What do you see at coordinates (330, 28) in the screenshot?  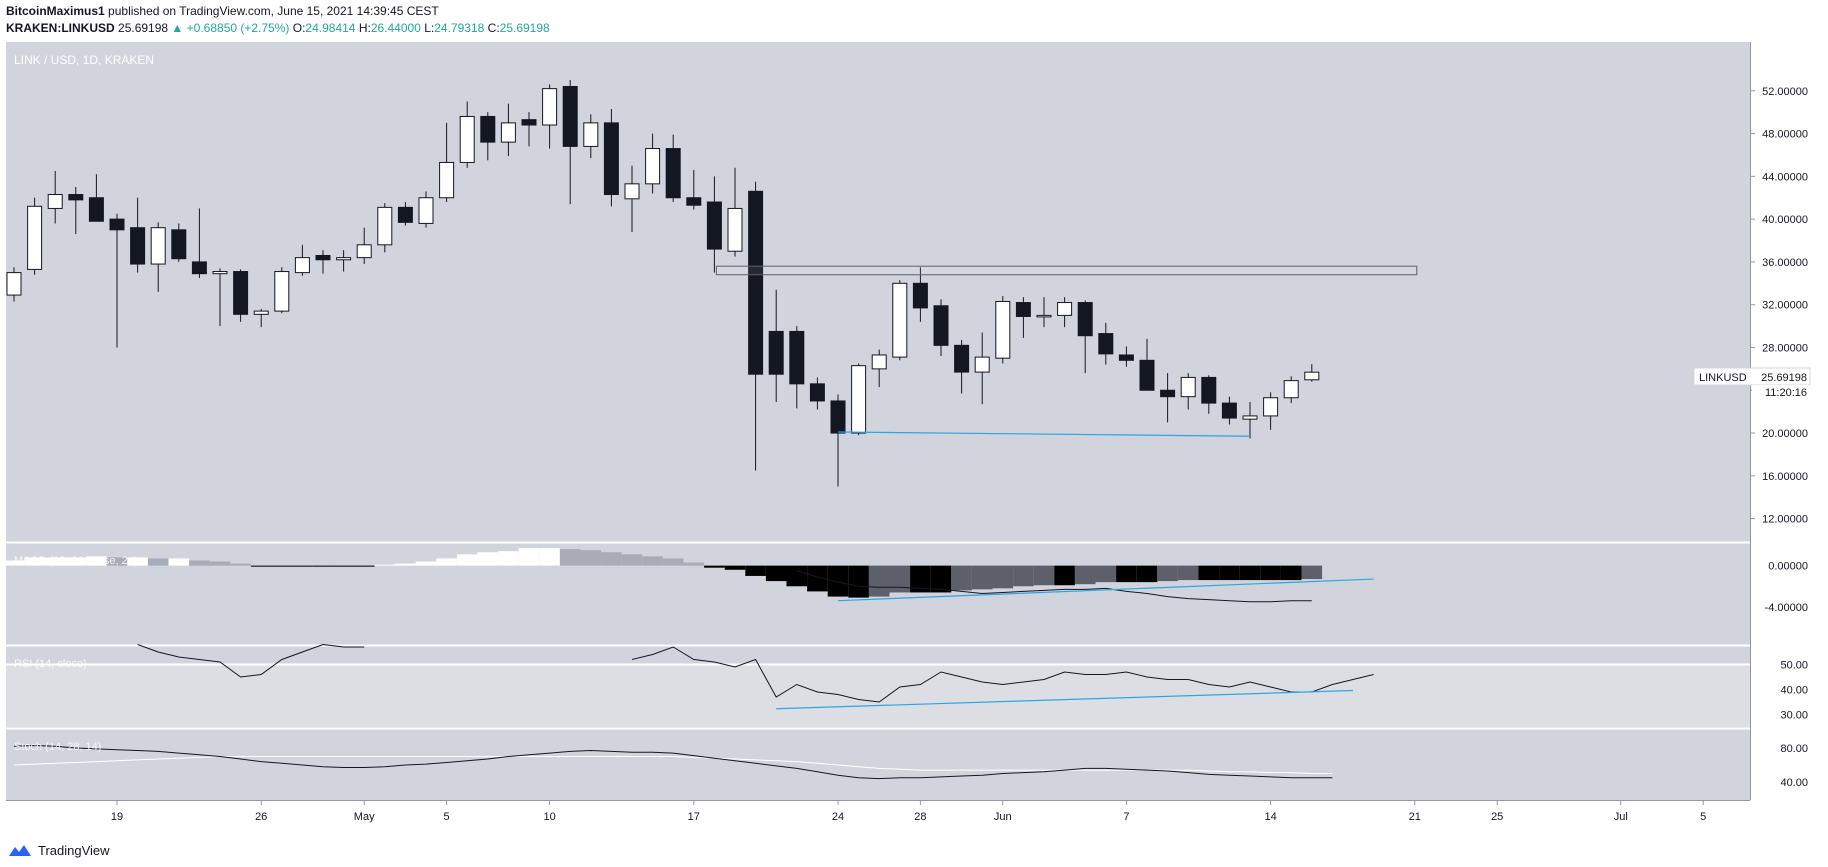 I see `open-value: 24.98414` at bounding box center [330, 28].